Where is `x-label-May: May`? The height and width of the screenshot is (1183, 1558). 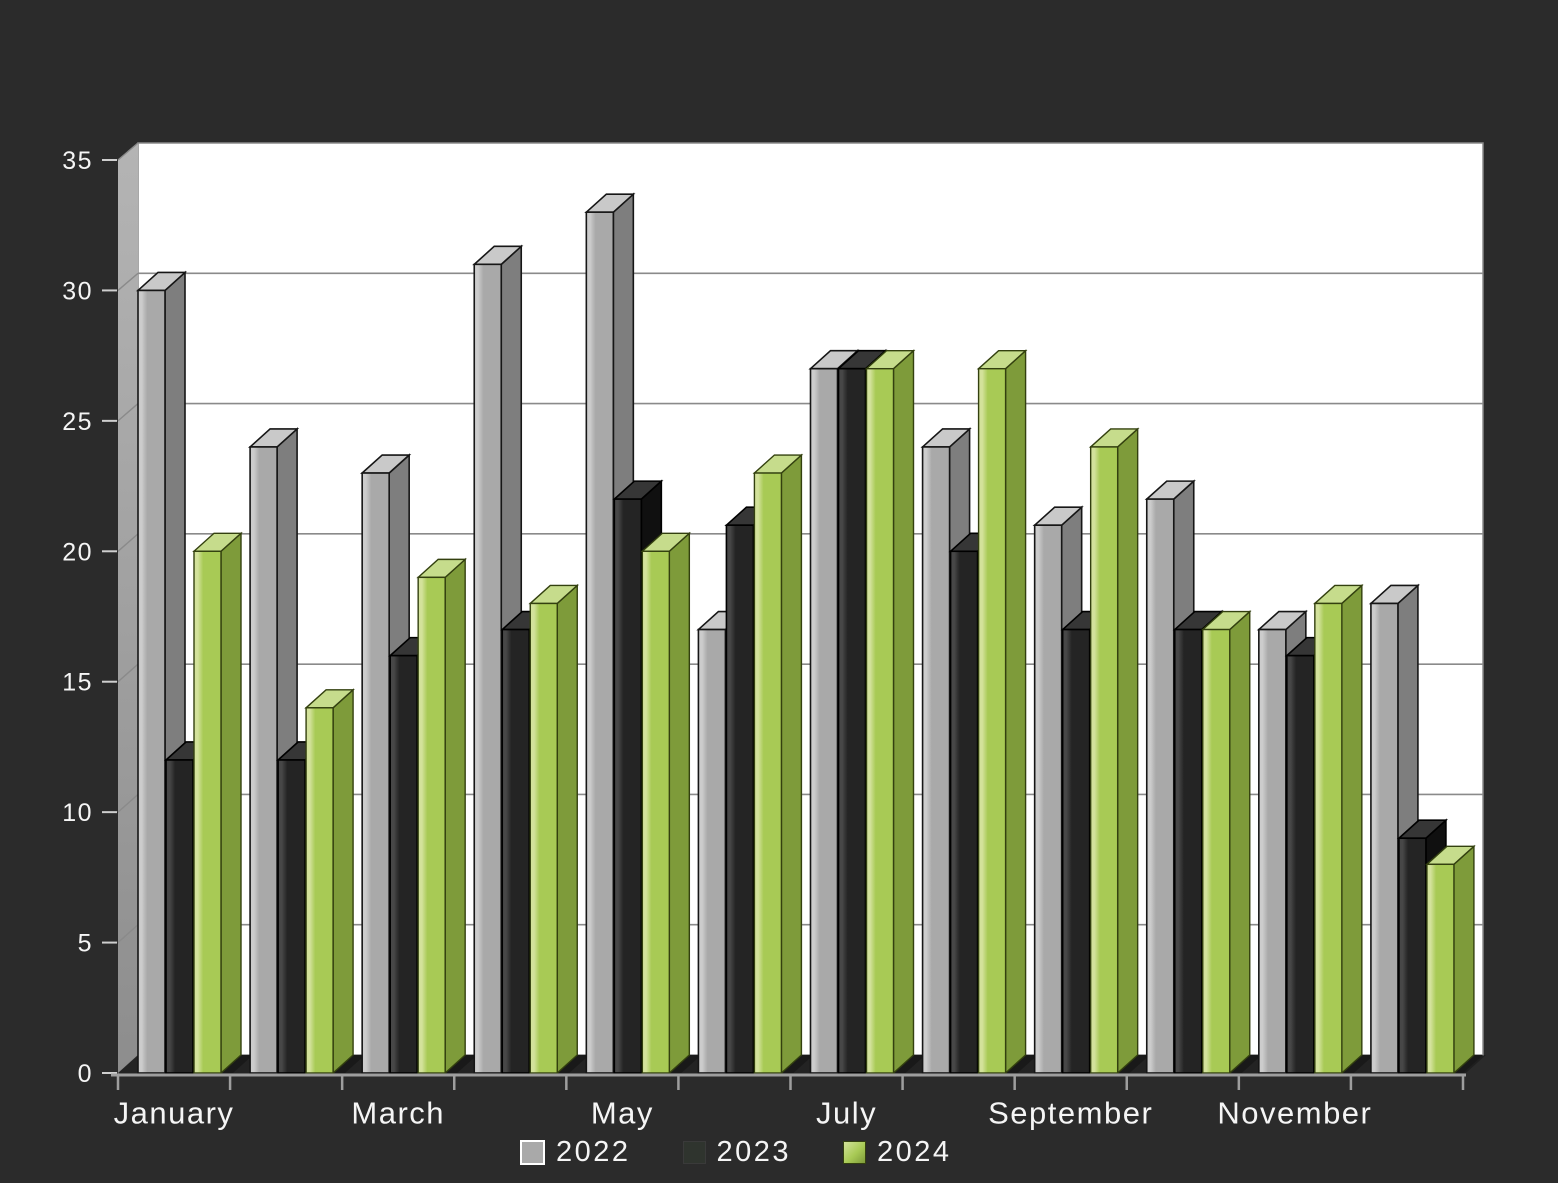
x-label-May: May is located at coordinates (622, 1113).